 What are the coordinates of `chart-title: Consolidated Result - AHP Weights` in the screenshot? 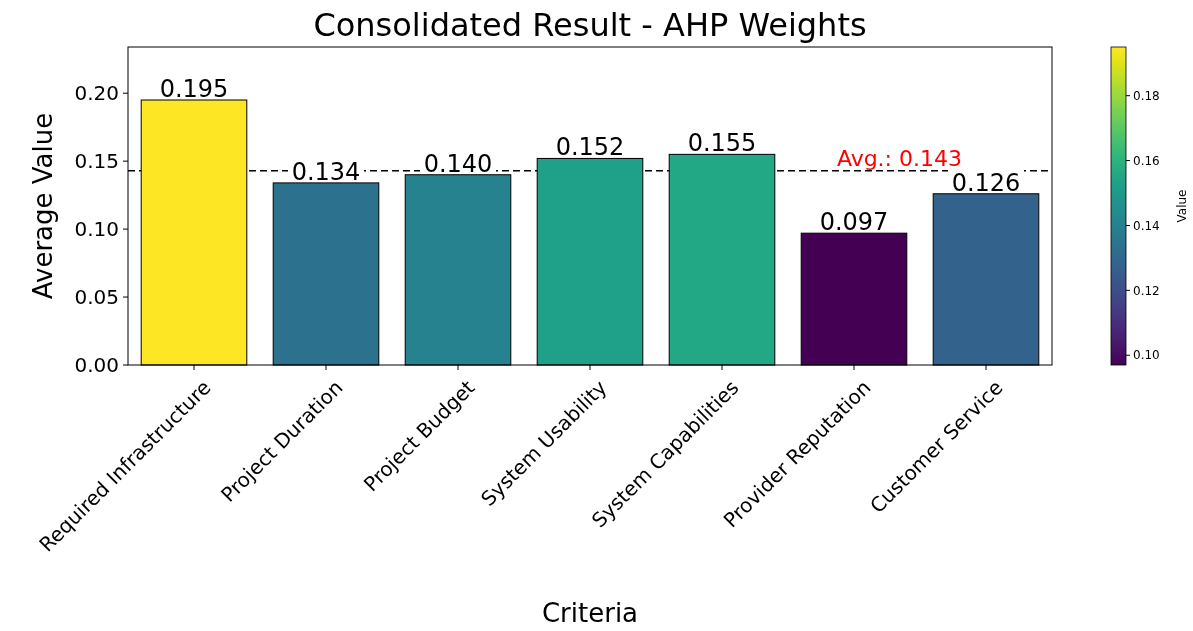 It's located at (590, 25).